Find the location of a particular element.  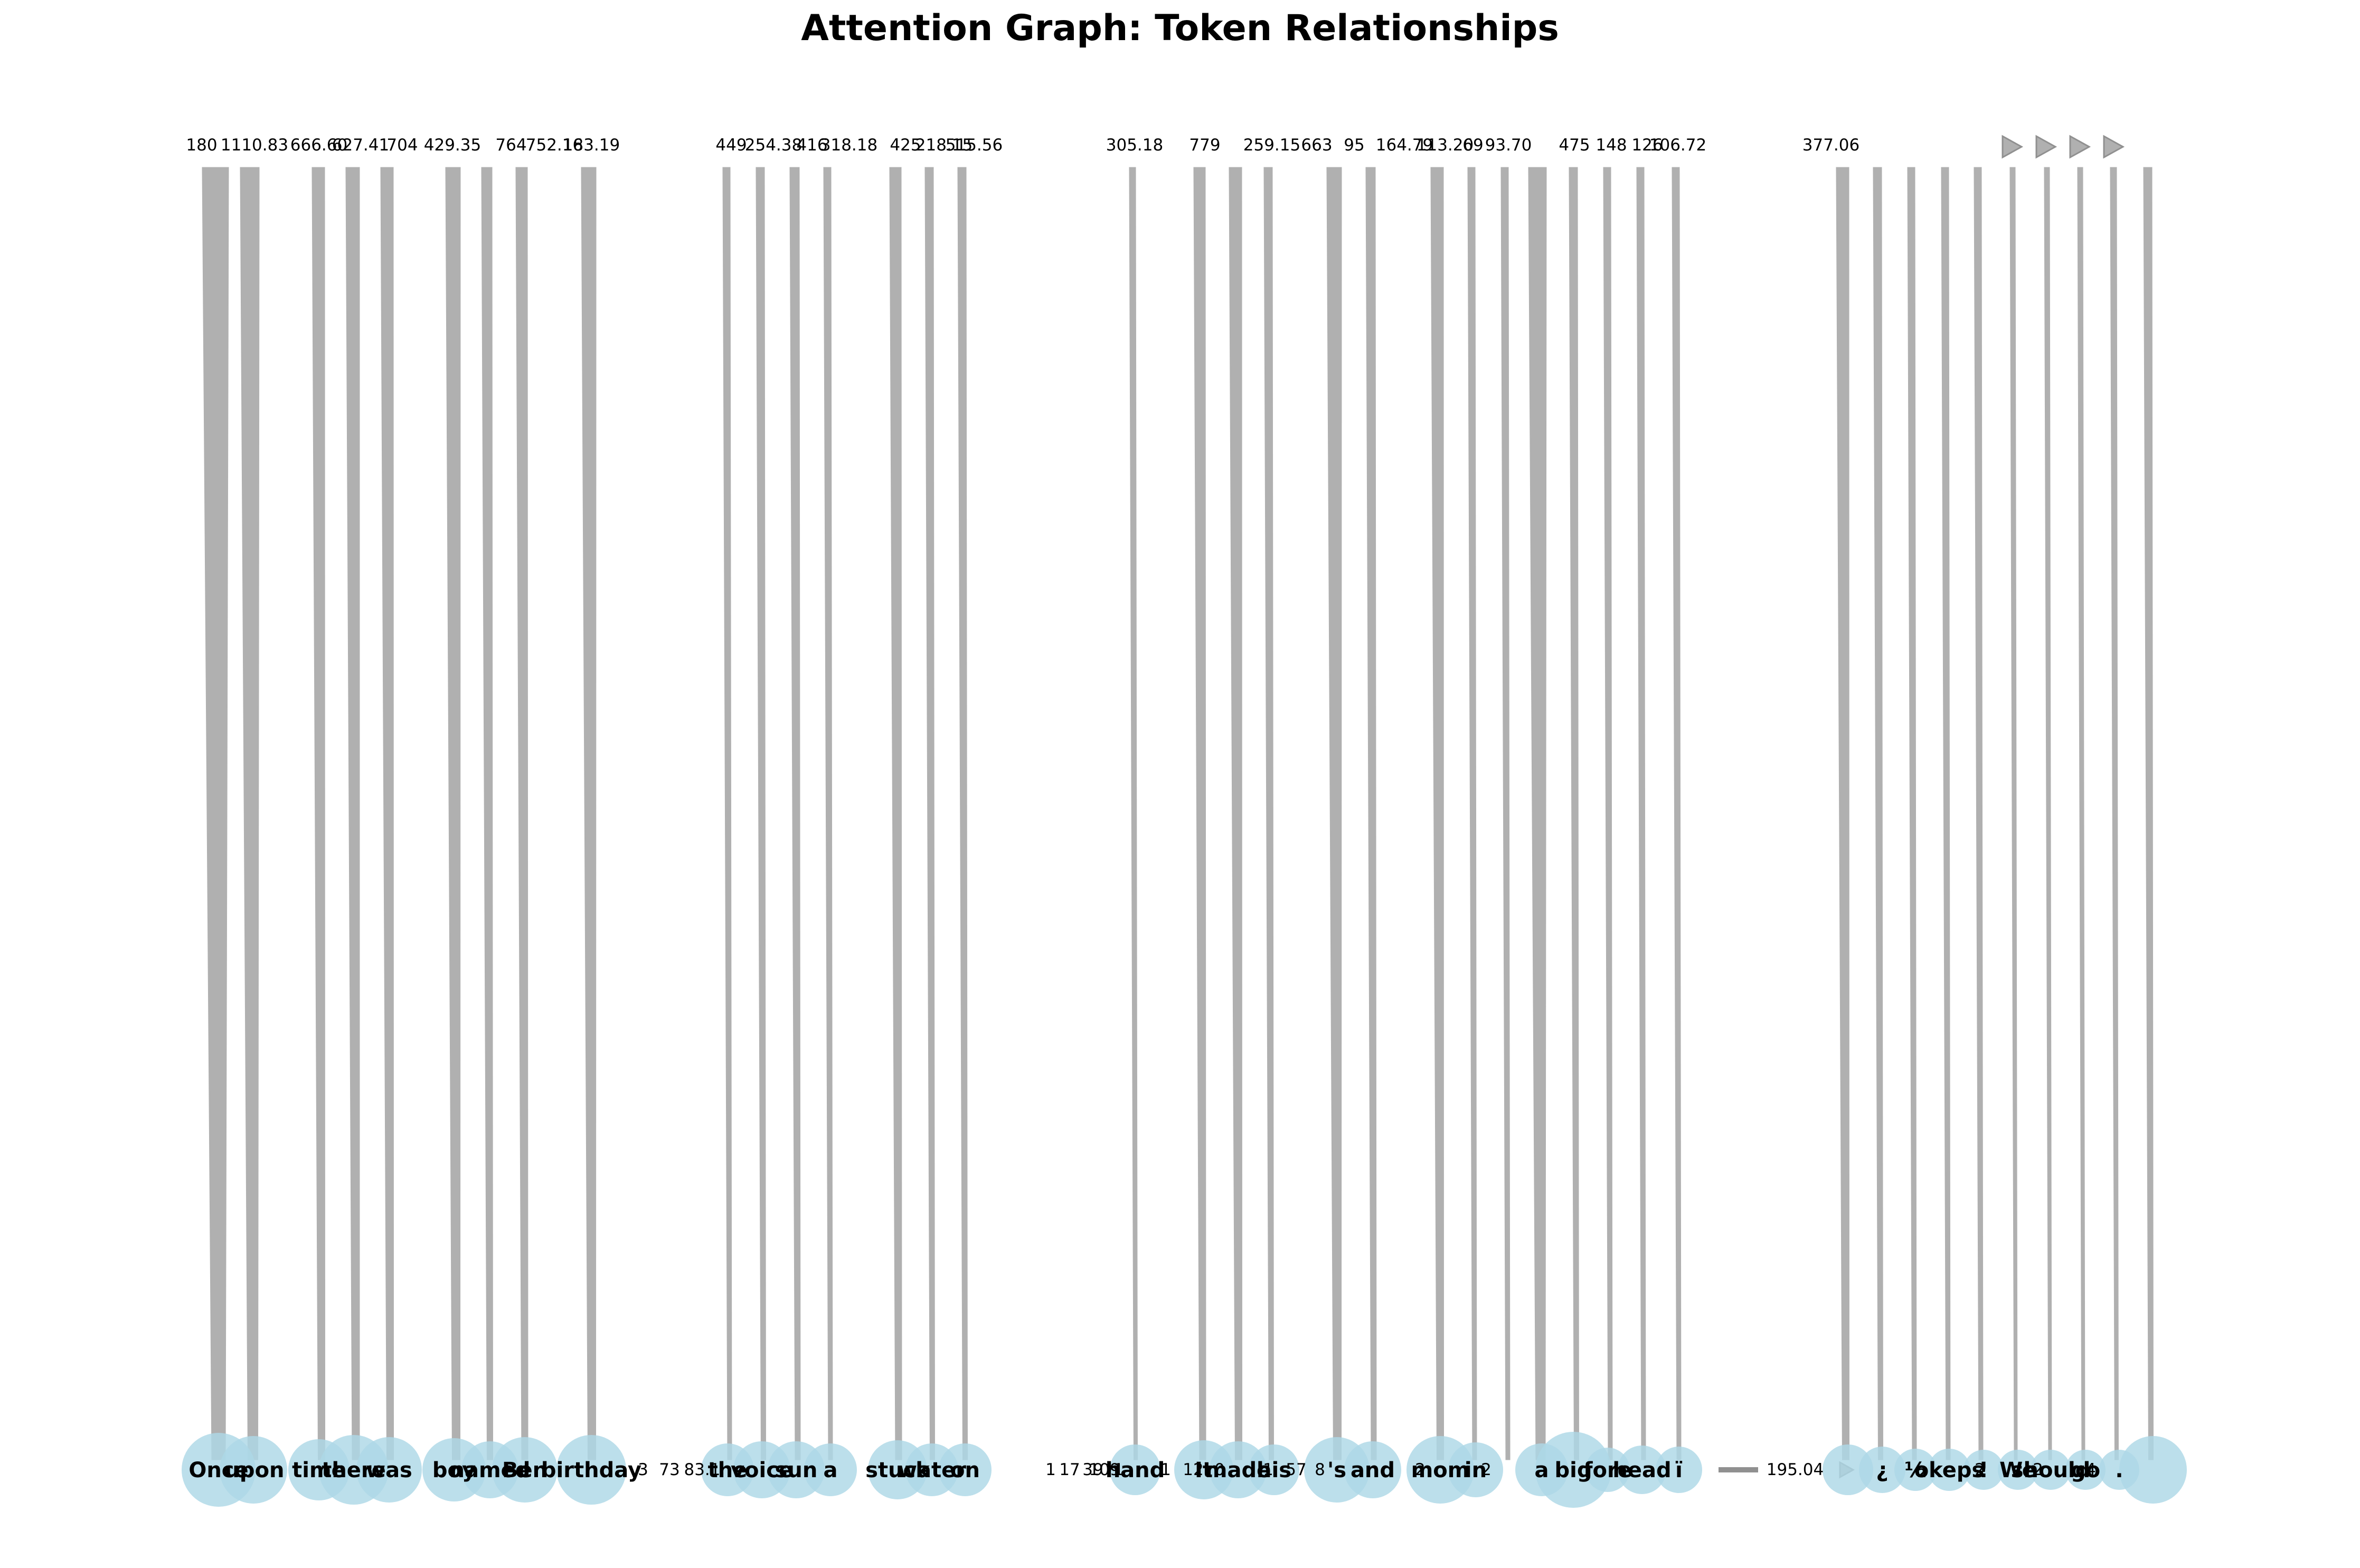

bottom-weight-label: 195.04 is located at coordinates (1795, 1469).